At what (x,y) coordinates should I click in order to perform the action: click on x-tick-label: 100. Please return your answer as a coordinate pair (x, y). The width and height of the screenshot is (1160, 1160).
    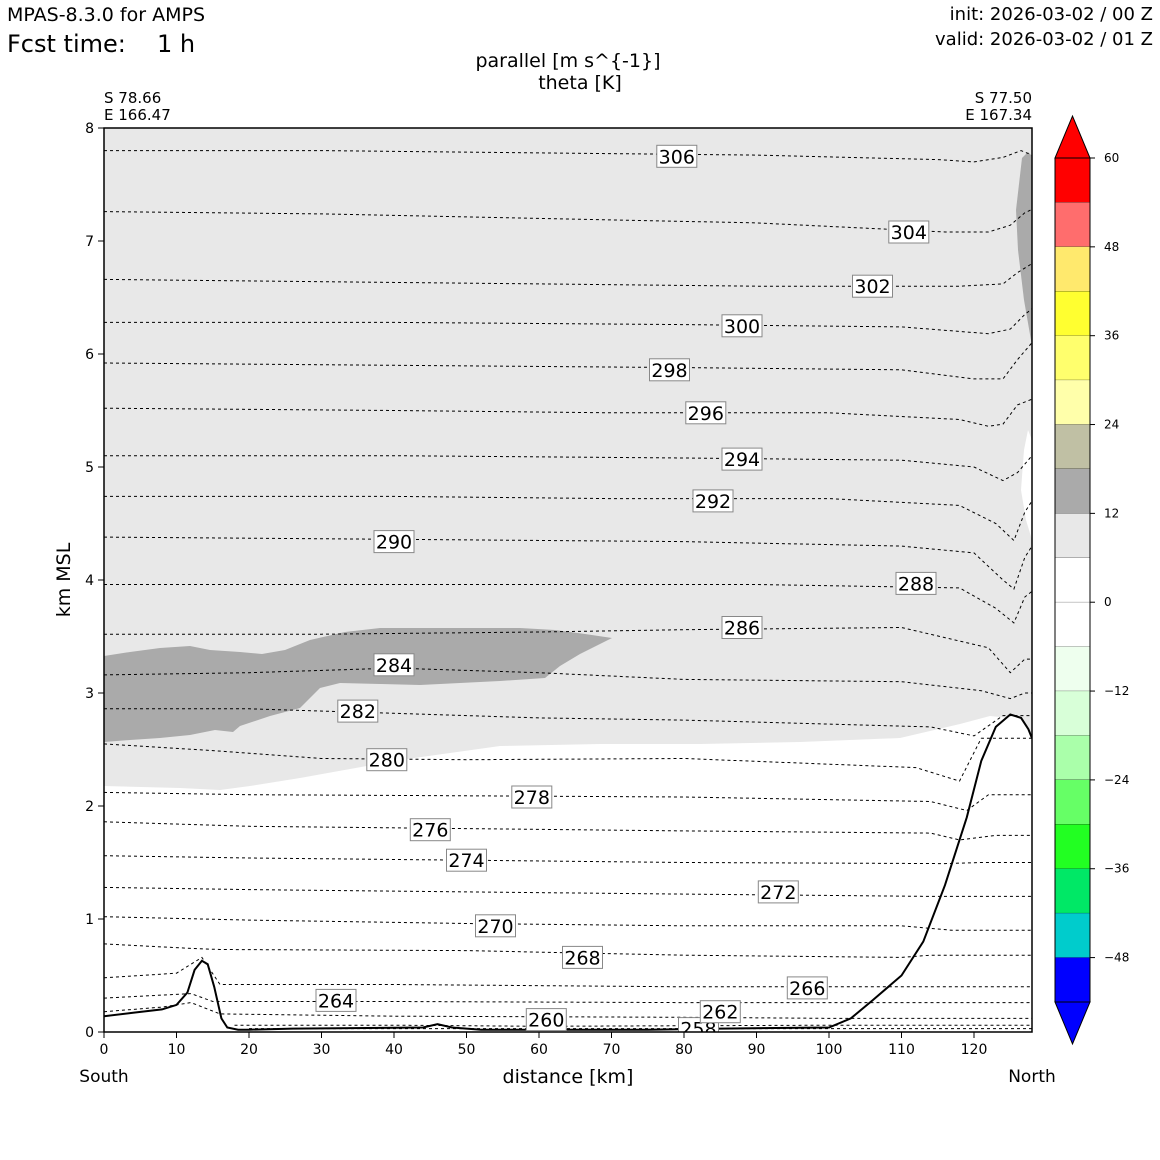
    Looking at the image, I should click on (829, 1050).